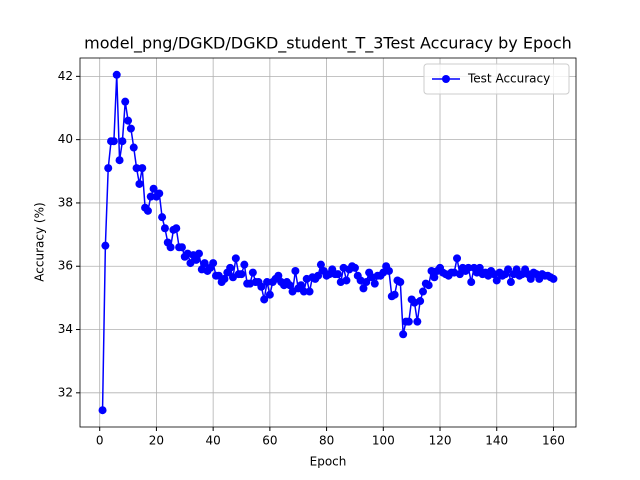 This screenshot has width=640, height=480. Describe the element at coordinates (213, 441) in the screenshot. I see `x-tick-label: 40` at that location.